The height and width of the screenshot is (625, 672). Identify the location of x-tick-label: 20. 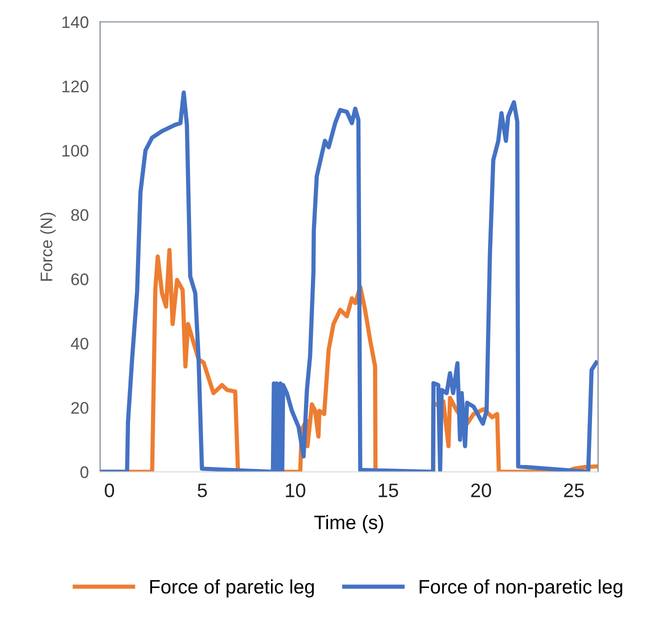
(481, 491).